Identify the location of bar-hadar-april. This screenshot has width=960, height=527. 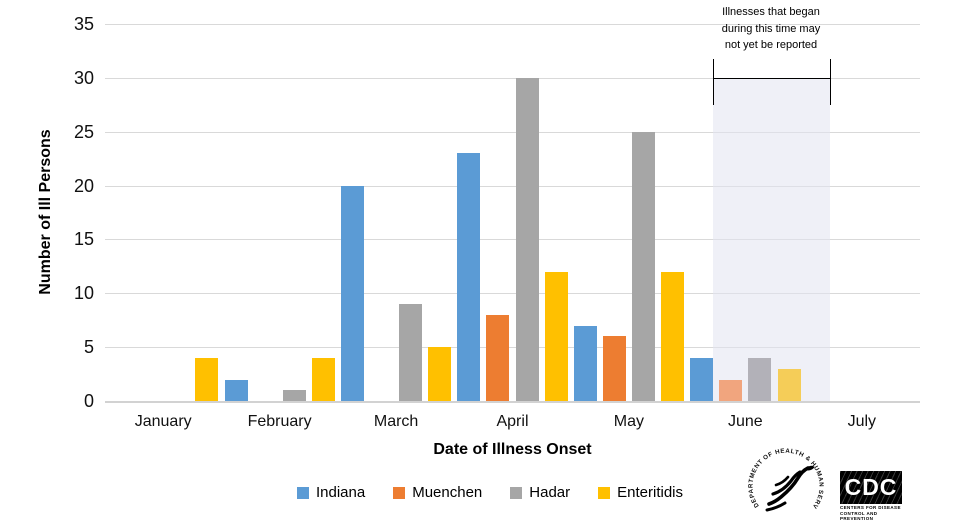
(527, 239).